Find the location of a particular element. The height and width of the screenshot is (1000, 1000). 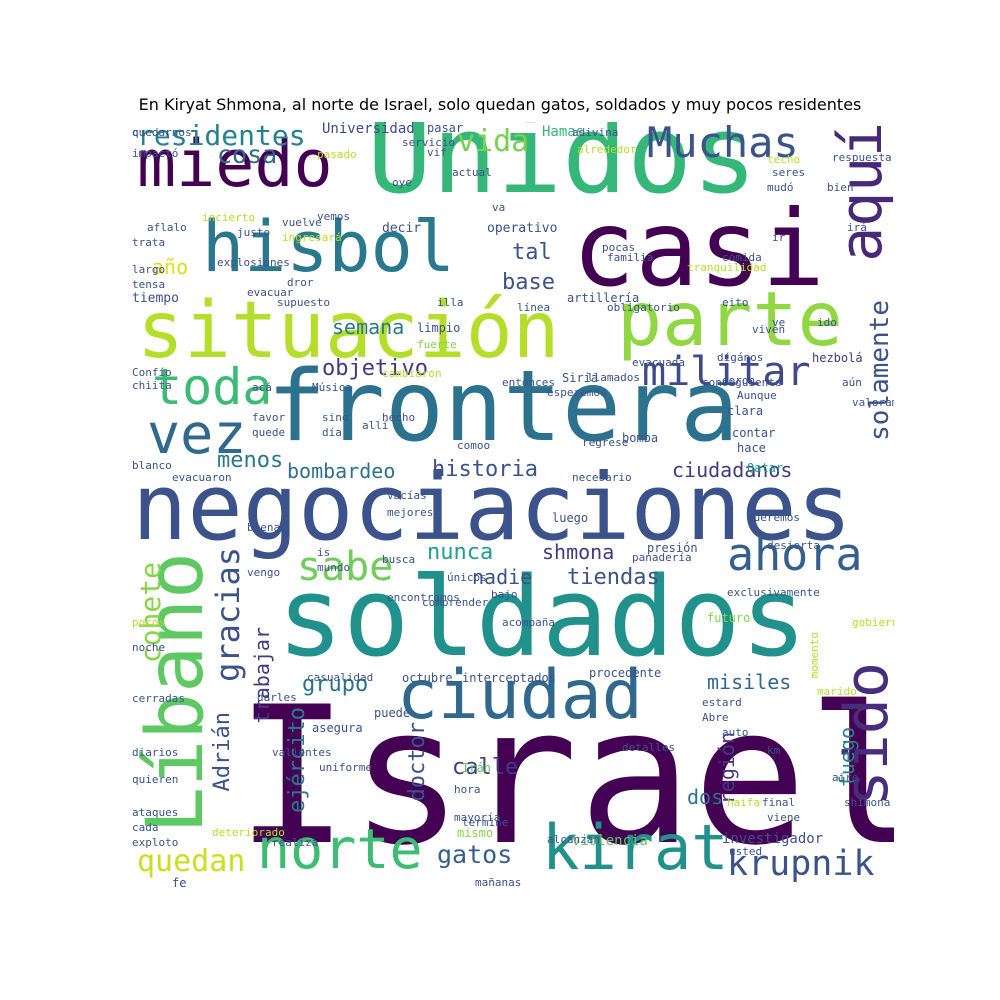

word-cloud-word: procedente is located at coordinates (625, 673).